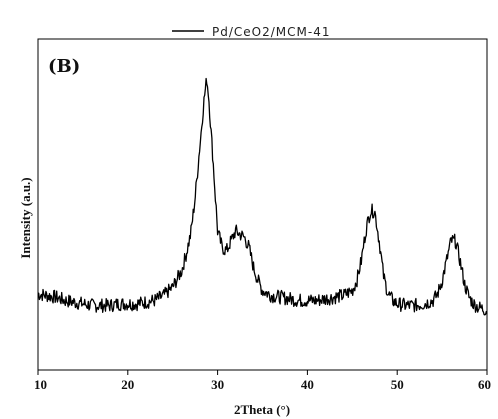  What do you see at coordinates (262, 381) in the screenshot?
I see `x-axis-ticks: 10 20 30 40 50 60` at bounding box center [262, 381].